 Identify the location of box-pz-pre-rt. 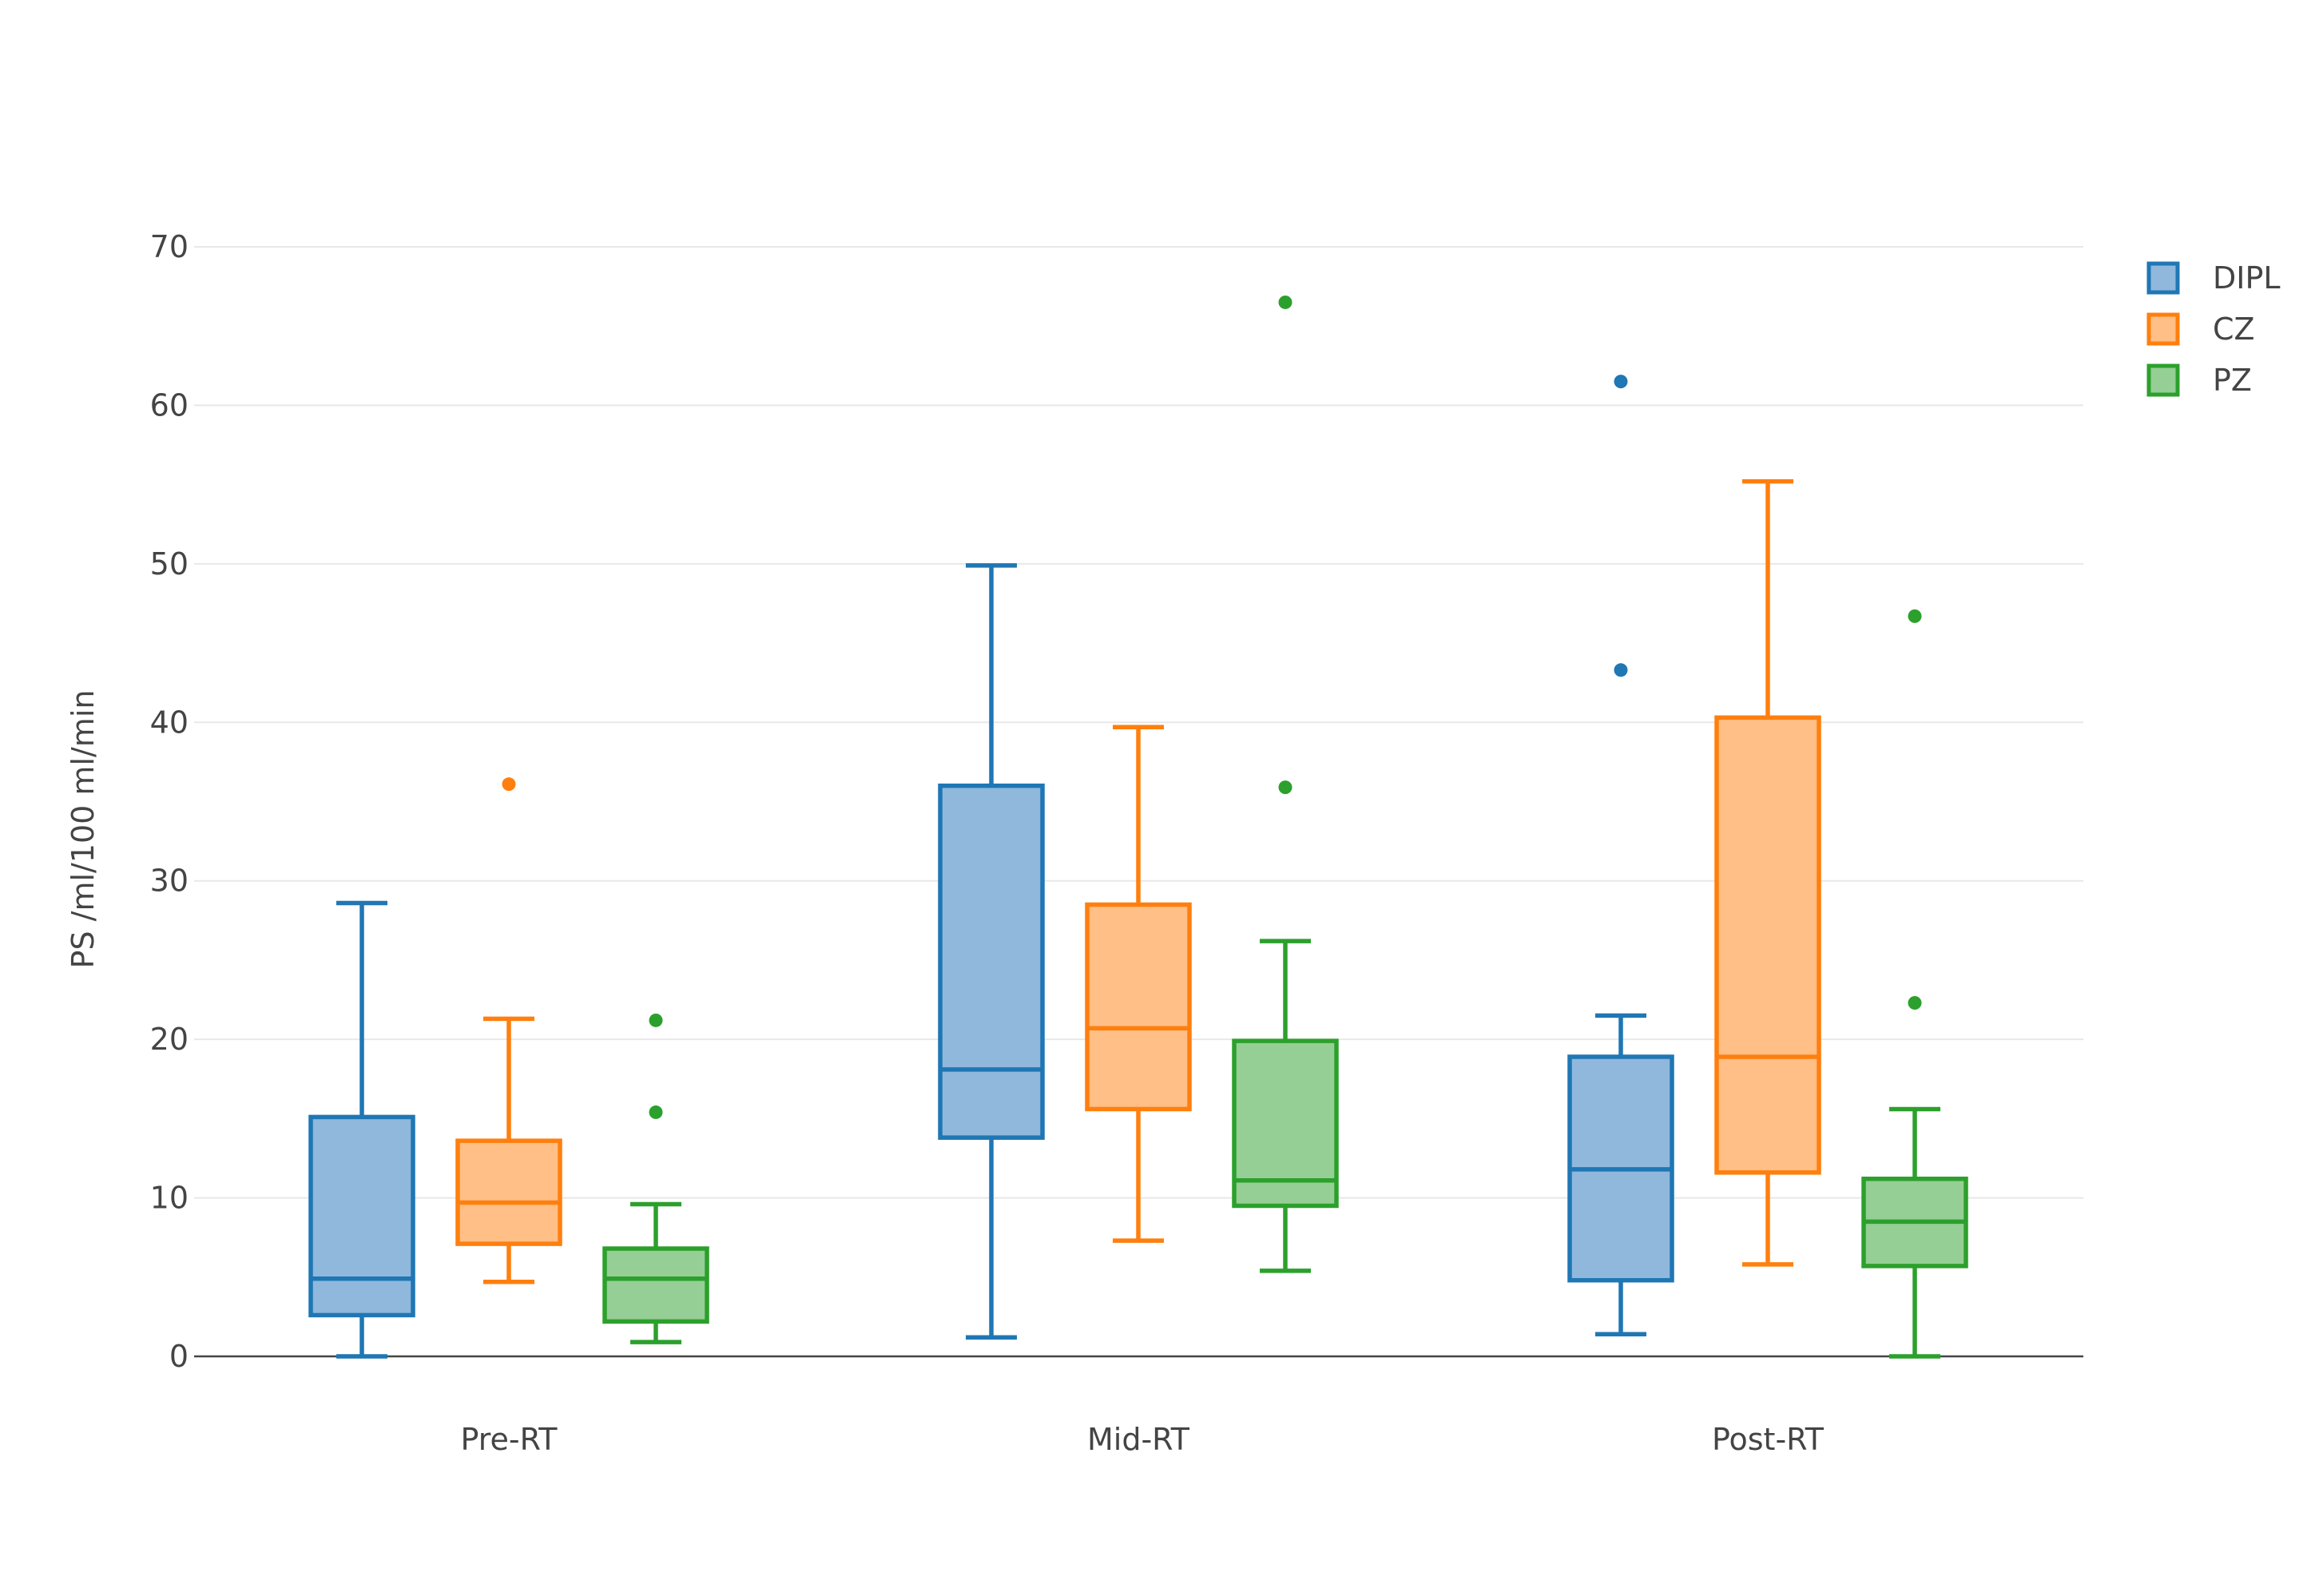
(655, 1178).